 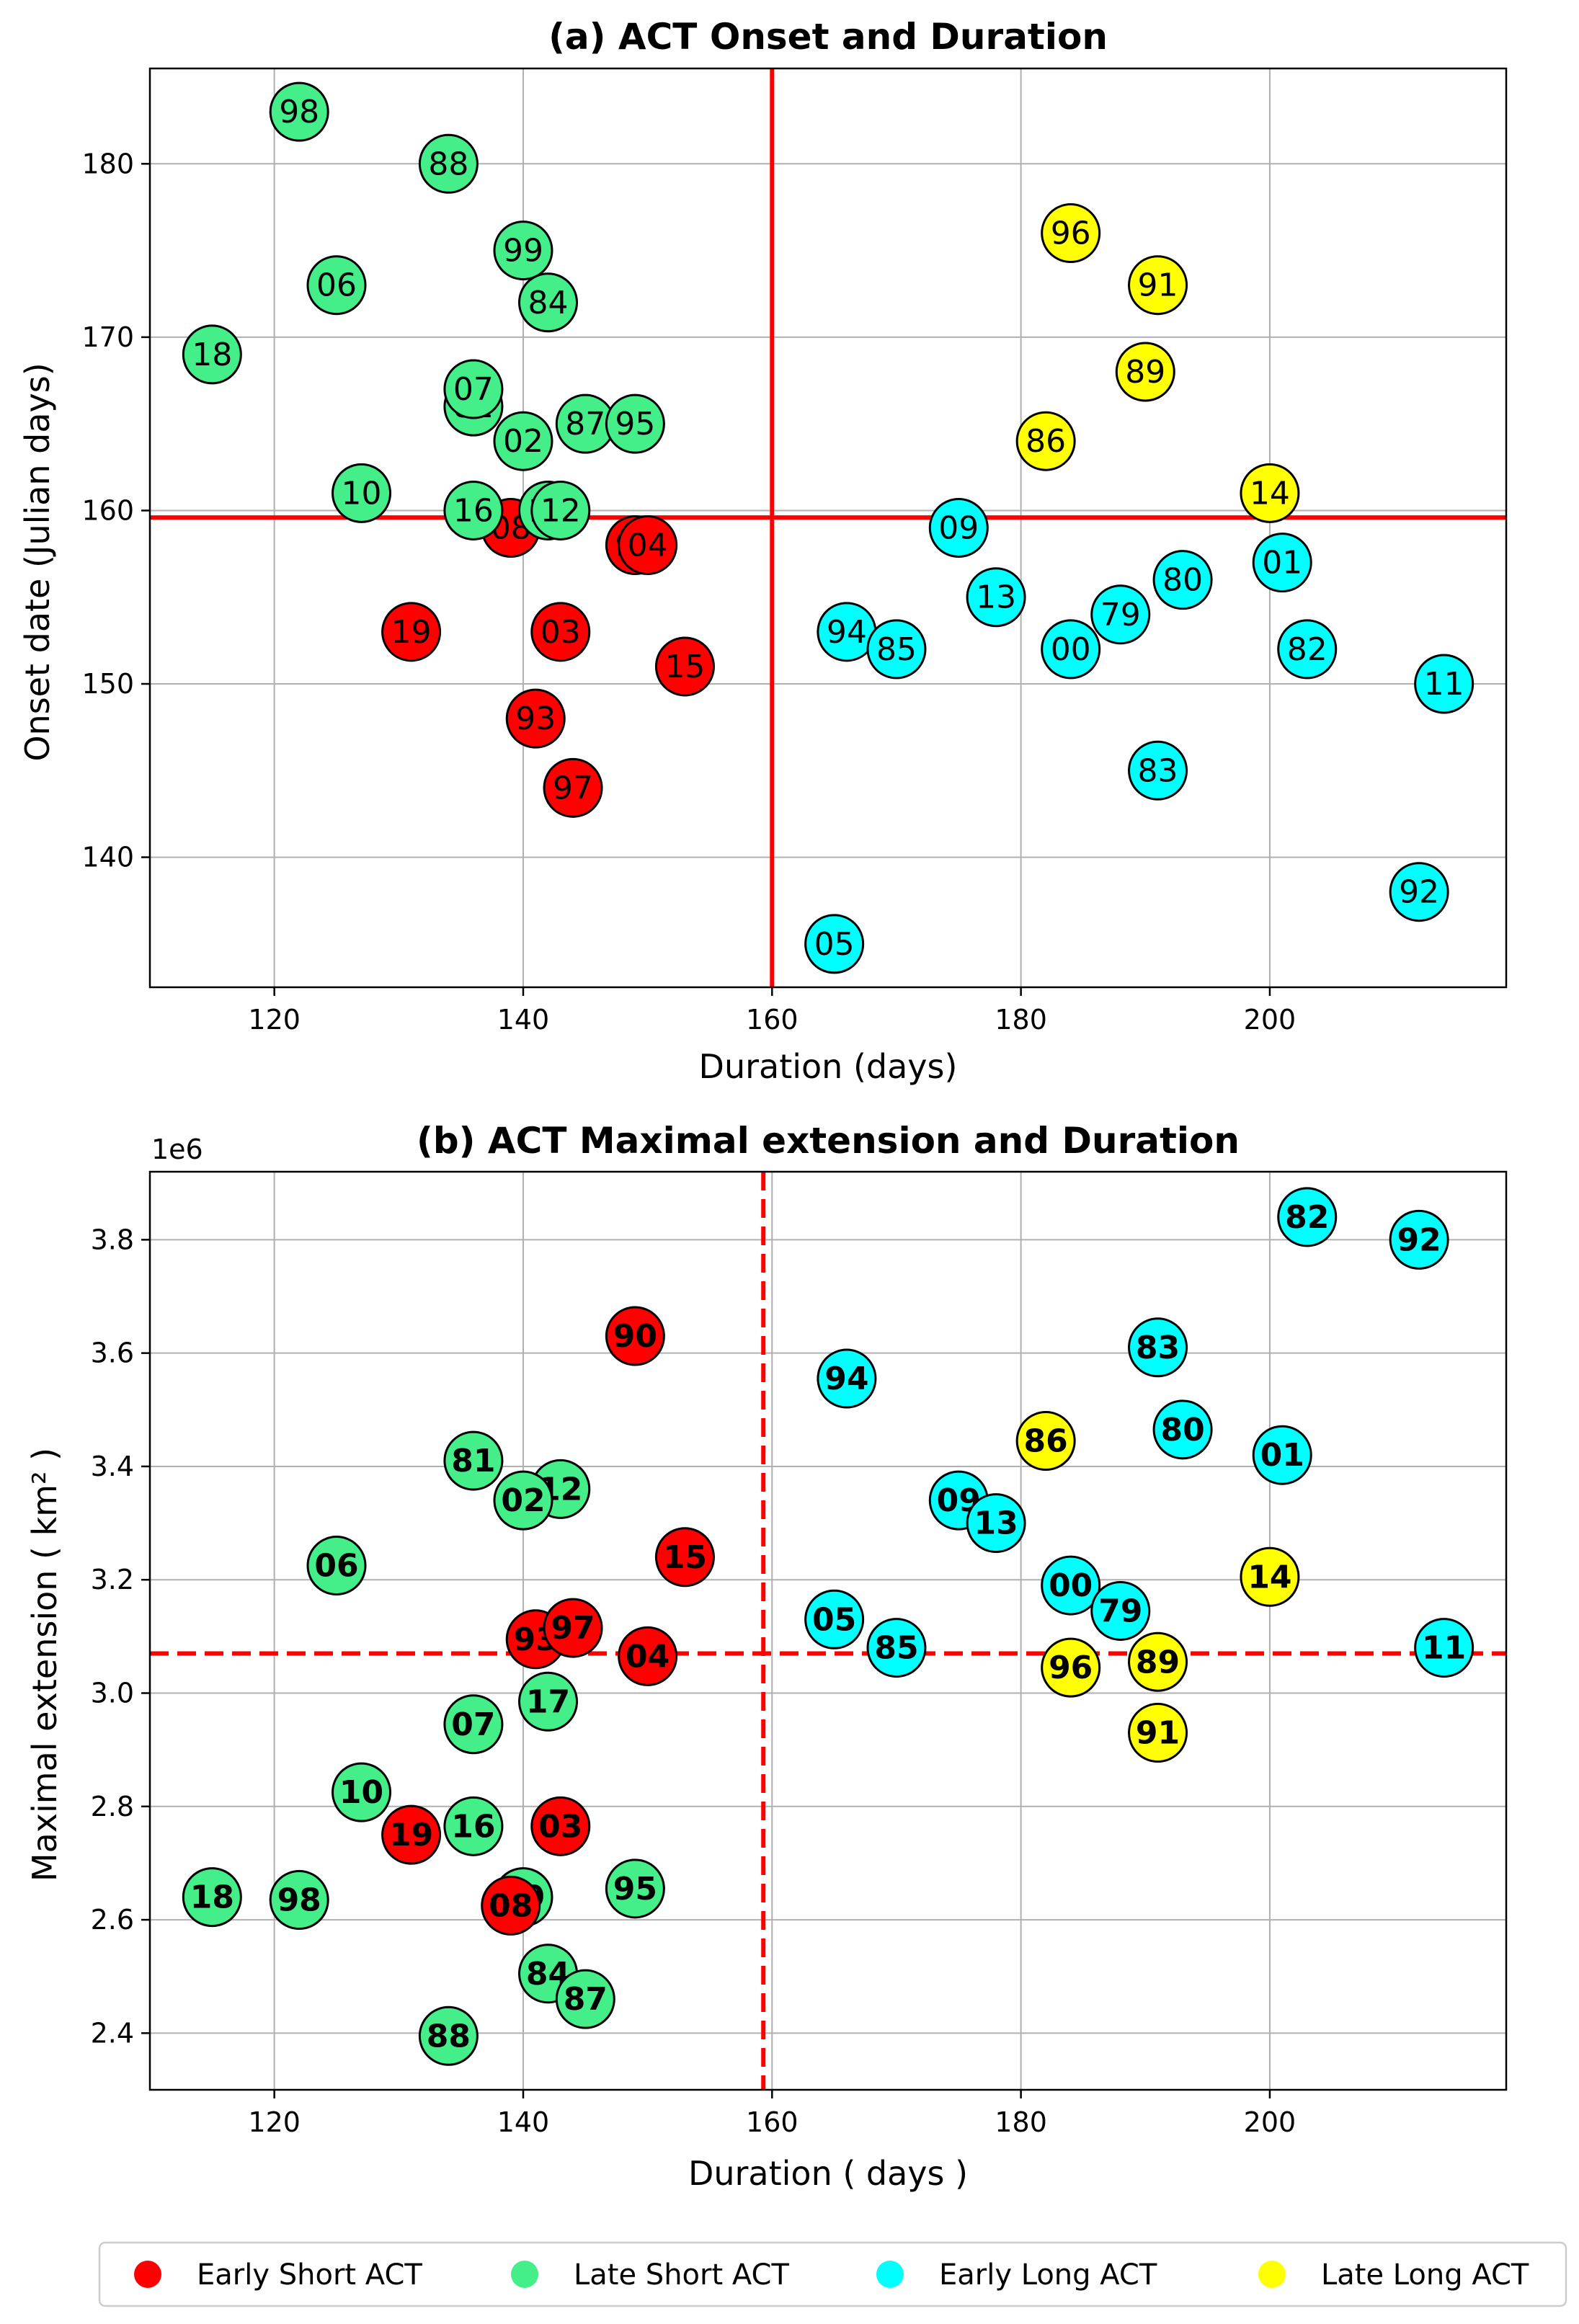 What do you see at coordinates (535, 718) in the screenshot?
I see `panel-a-point-93: 93` at bounding box center [535, 718].